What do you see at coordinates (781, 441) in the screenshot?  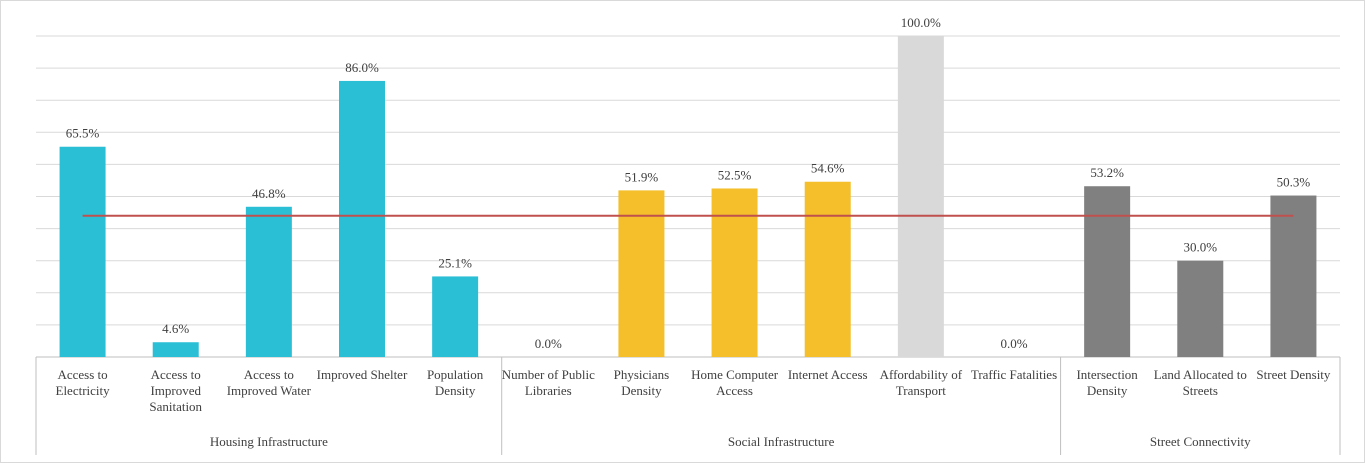 I see `group-label: Social Infrastructure` at bounding box center [781, 441].